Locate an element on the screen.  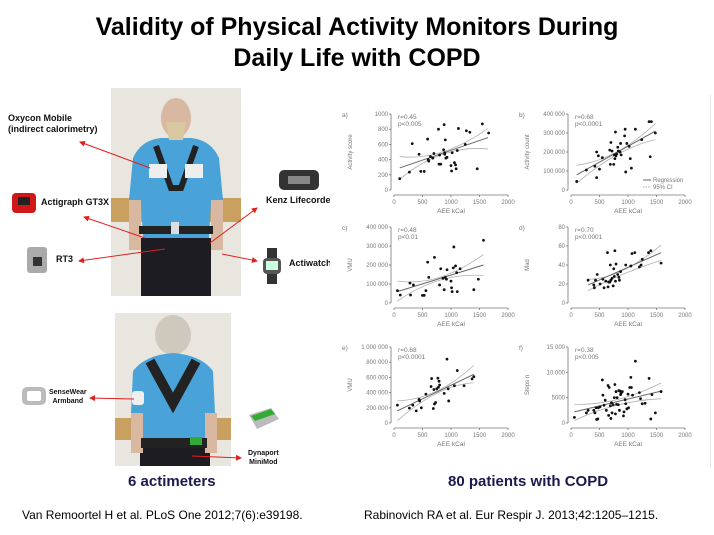
dynaport-arrow is located at coordinates (216, 457).